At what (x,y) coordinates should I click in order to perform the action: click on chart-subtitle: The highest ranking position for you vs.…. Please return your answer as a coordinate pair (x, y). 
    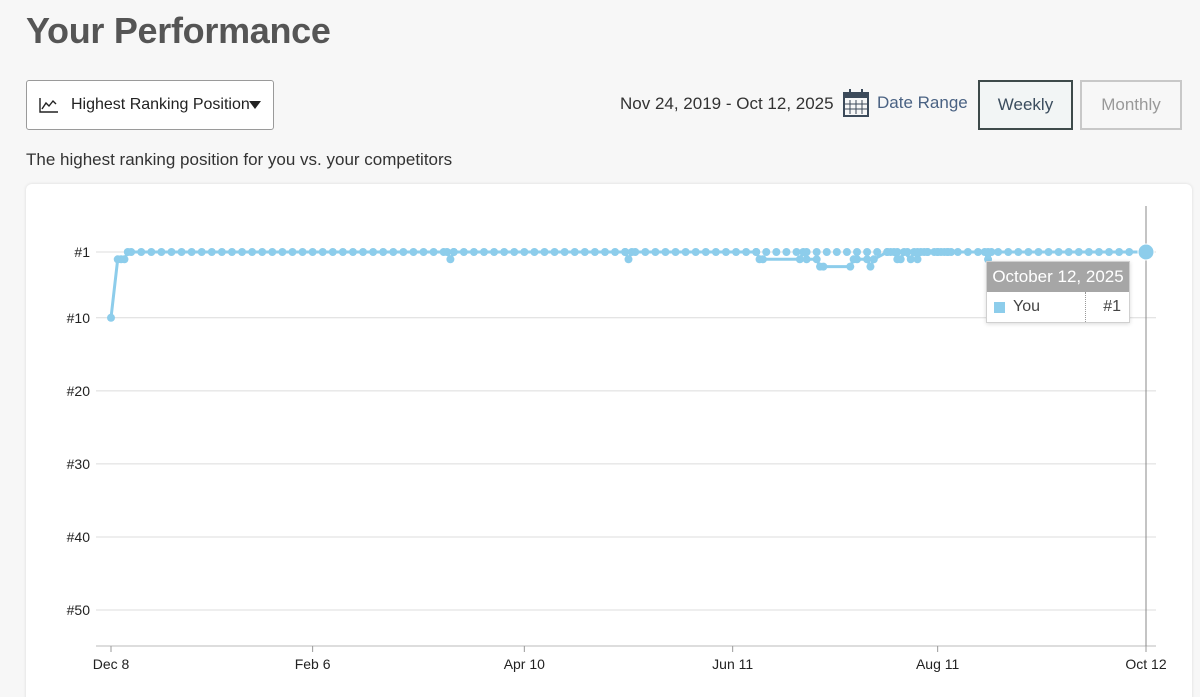
    Looking at the image, I should click on (239, 159).